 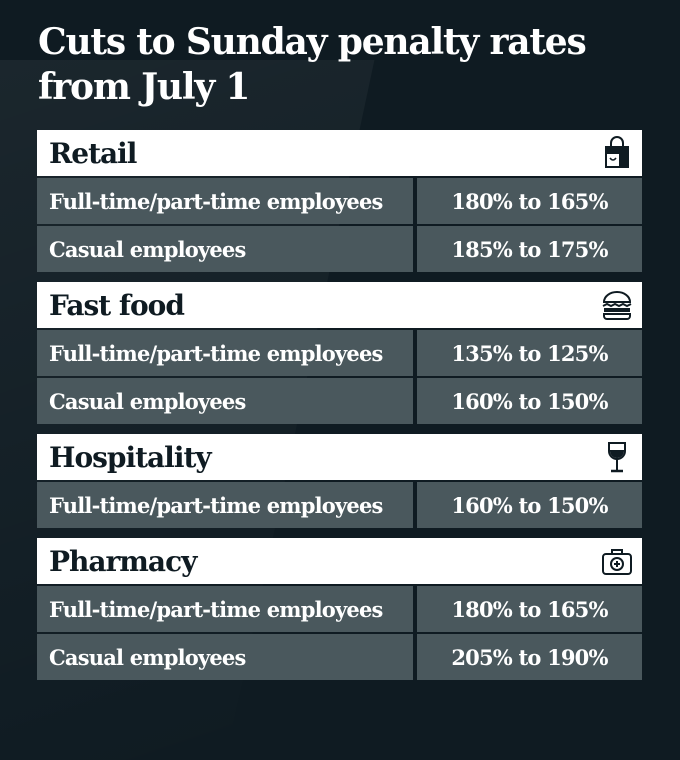 I want to click on title-line-1: Cuts to Sunday penalty rates, so click(x=312, y=42).